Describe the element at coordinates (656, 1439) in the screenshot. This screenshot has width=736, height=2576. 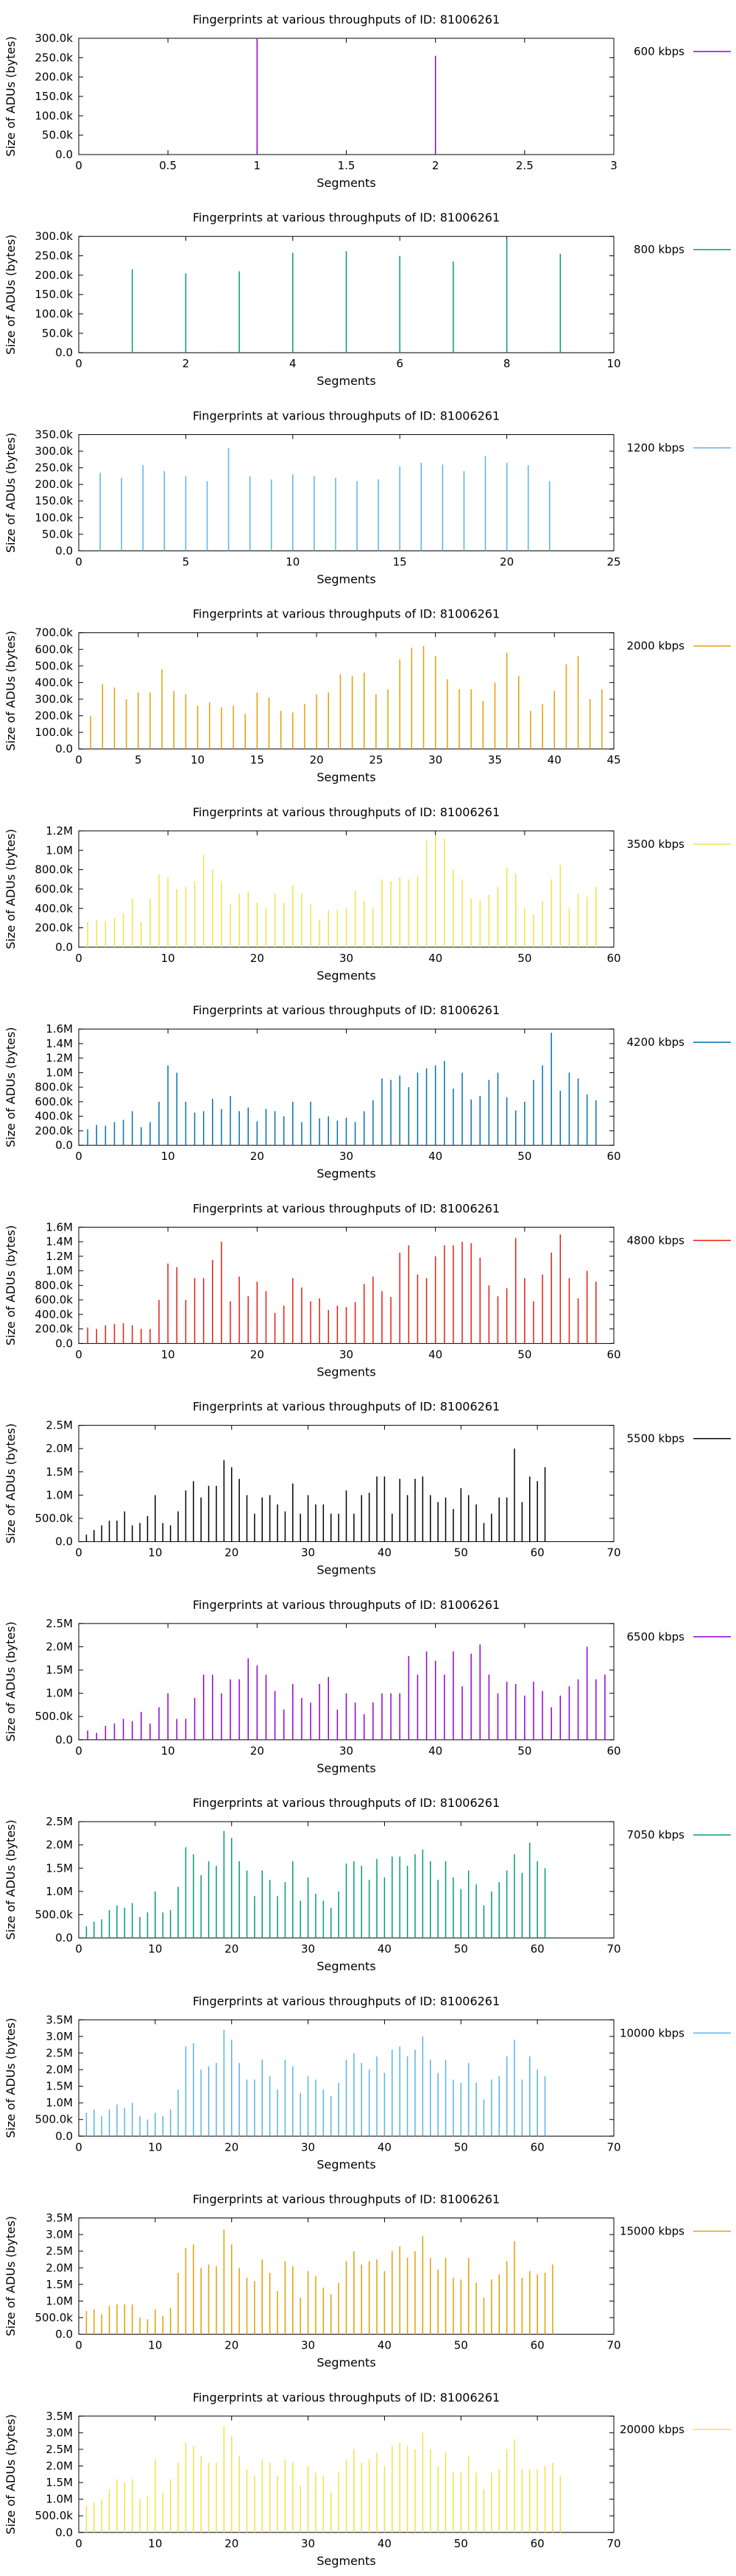
I see `legend-label: 5500 kbps` at that location.